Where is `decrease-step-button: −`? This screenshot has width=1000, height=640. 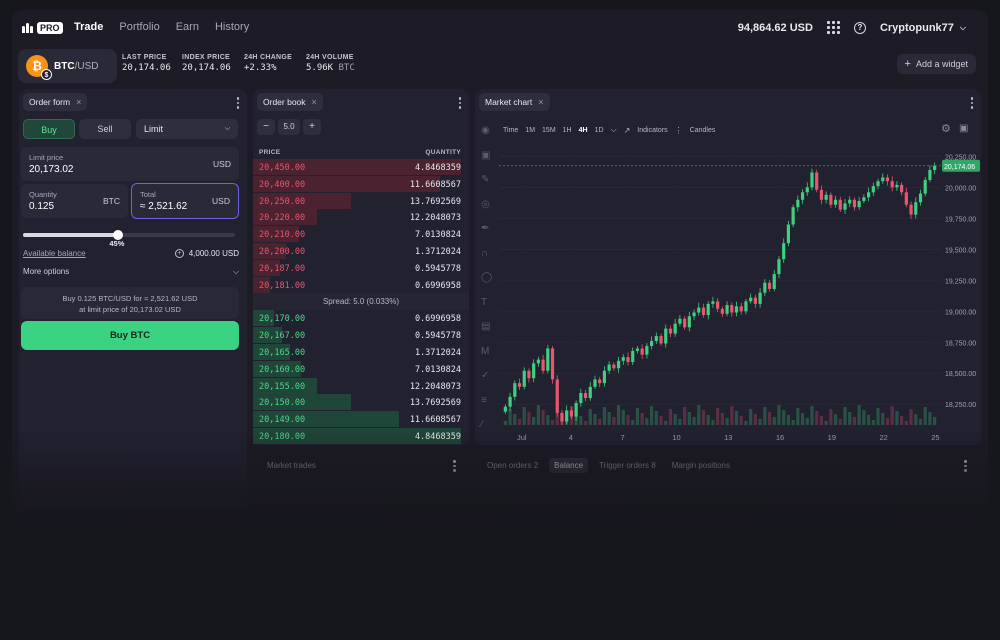
decrease-step-button: − is located at coordinates (266, 127).